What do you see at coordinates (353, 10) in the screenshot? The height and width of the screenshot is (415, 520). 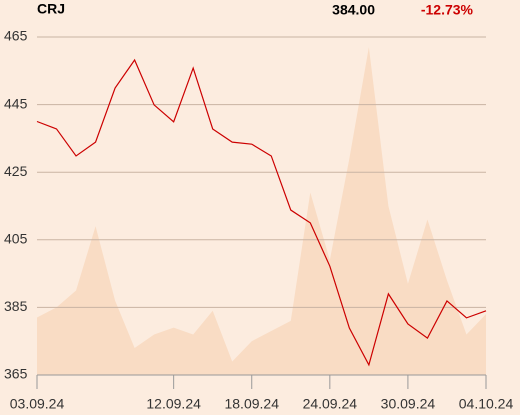 I see `last-price: 384.00` at bounding box center [353, 10].